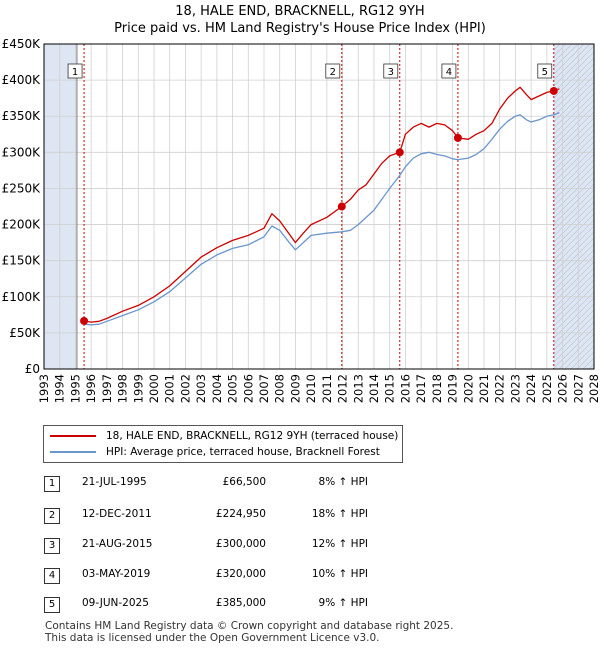 Image resolution: width=600 pixels, height=650 pixels. Describe the element at coordinates (217, 388) in the screenshot. I see `x-tick-label: 2004` at that location.